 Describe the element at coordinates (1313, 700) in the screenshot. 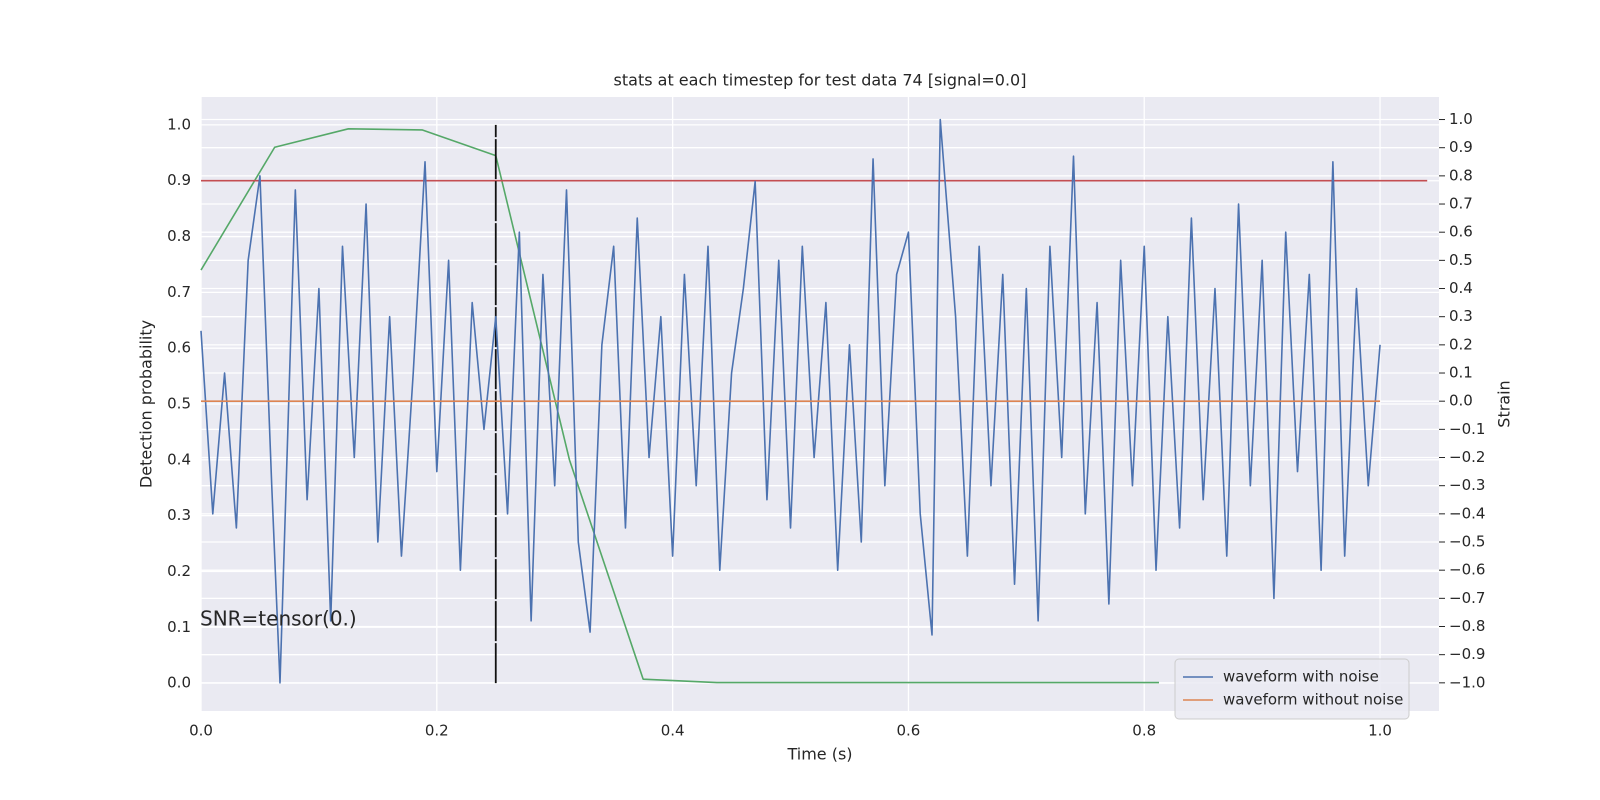

I see `legend-label: waveform without noise` at that location.